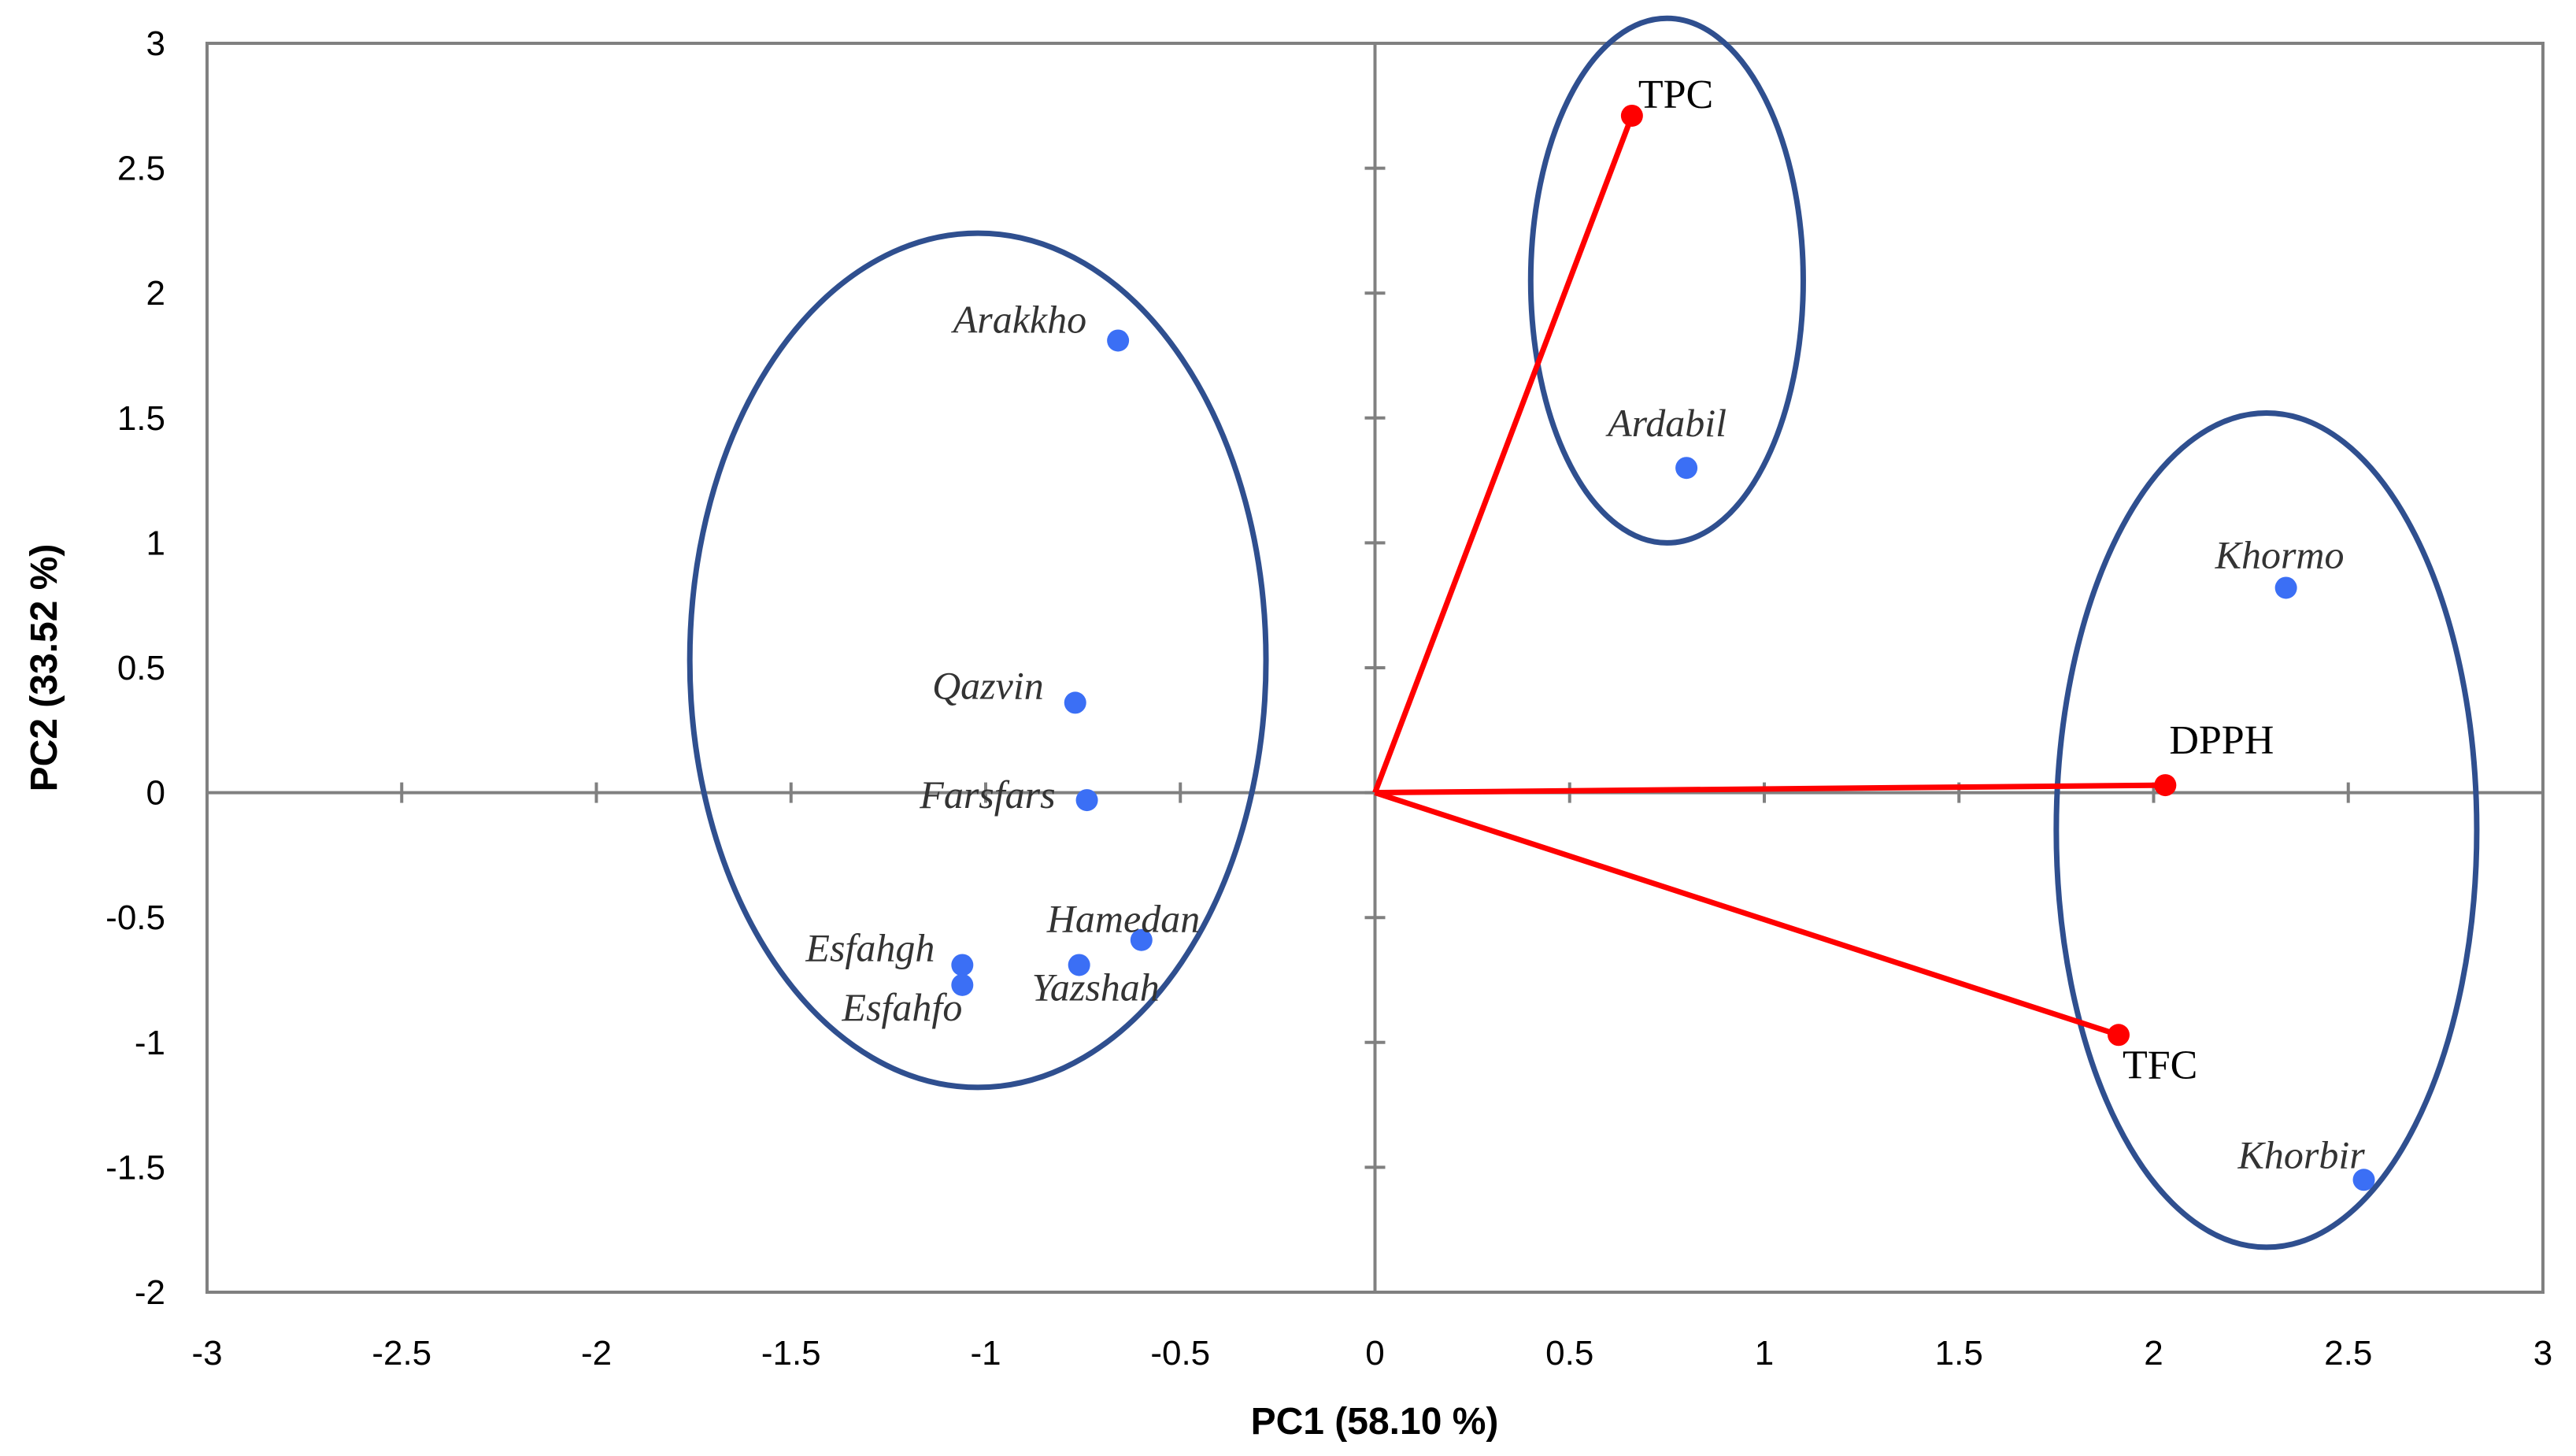 Image resolution: width=2576 pixels, height=1456 pixels. I want to click on y-tick-label: -1, so click(150, 1043).